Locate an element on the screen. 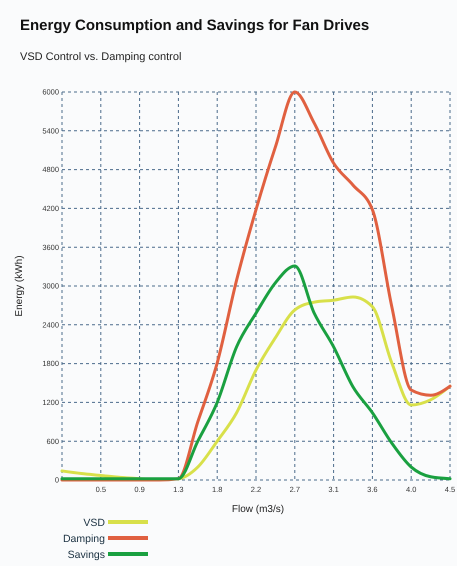 Image resolution: width=457 pixels, height=566 pixels. chart-subtitle: VSD Control vs. Damping control is located at coordinates (101, 57).